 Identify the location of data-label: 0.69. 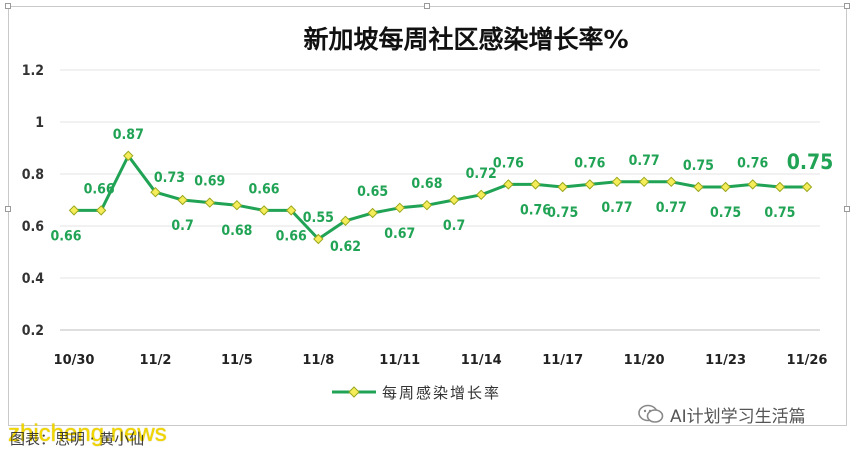
(209, 182).